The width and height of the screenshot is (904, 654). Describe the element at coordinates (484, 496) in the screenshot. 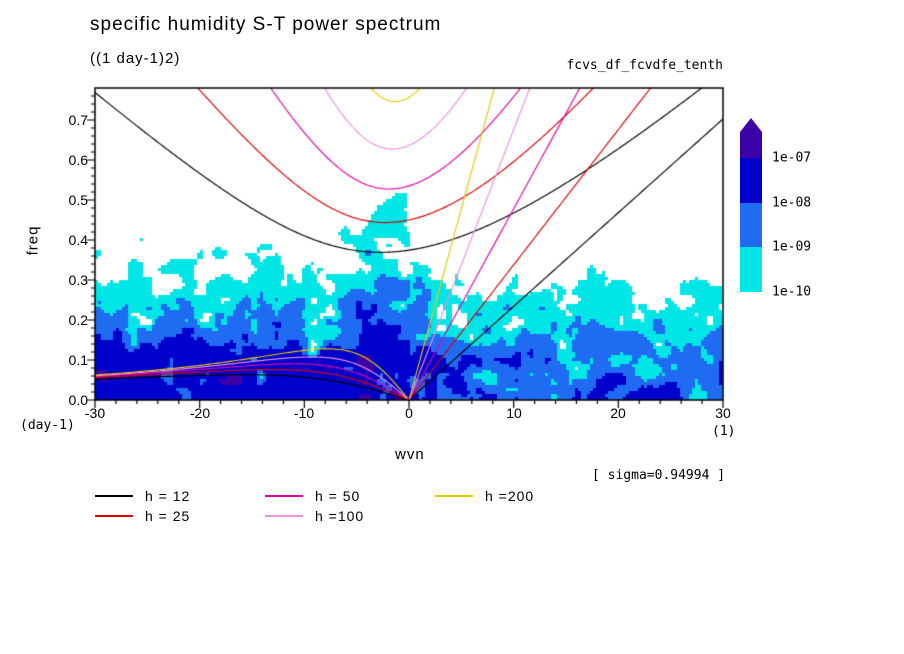

I see `legend-item: h =200` at that location.